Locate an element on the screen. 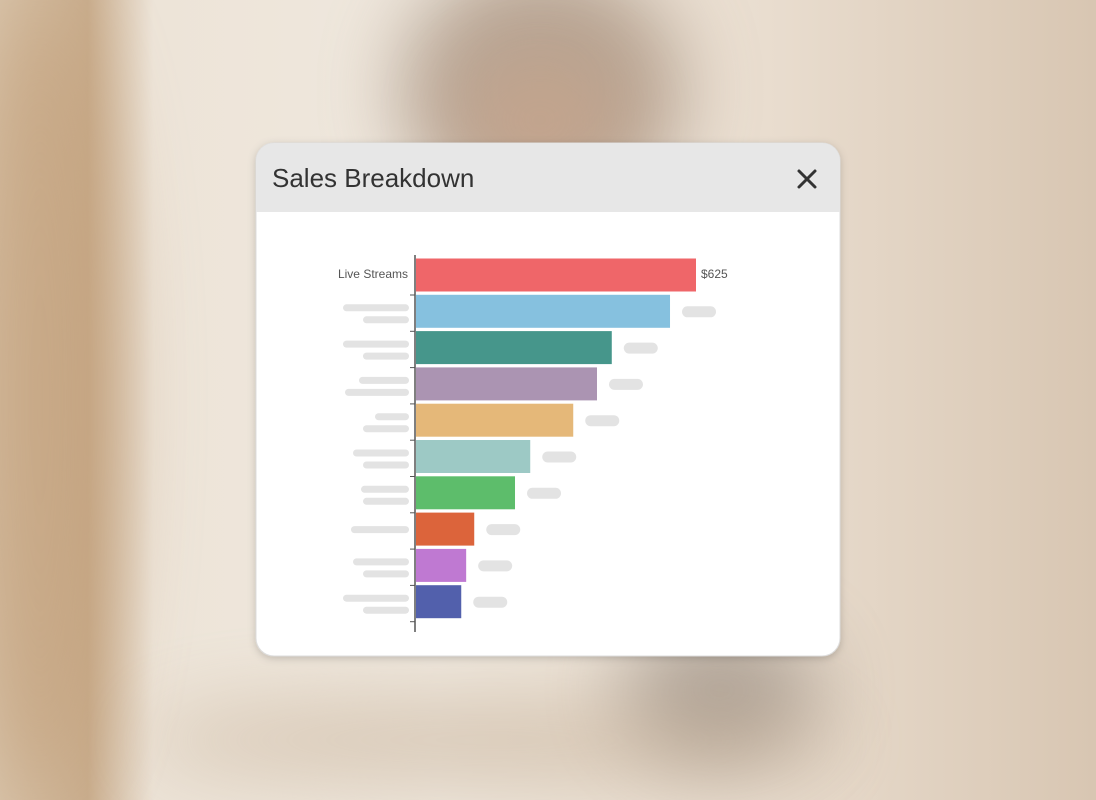 The width and height of the screenshot is (1096, 800). close-button is located at coordinates (807, 179).